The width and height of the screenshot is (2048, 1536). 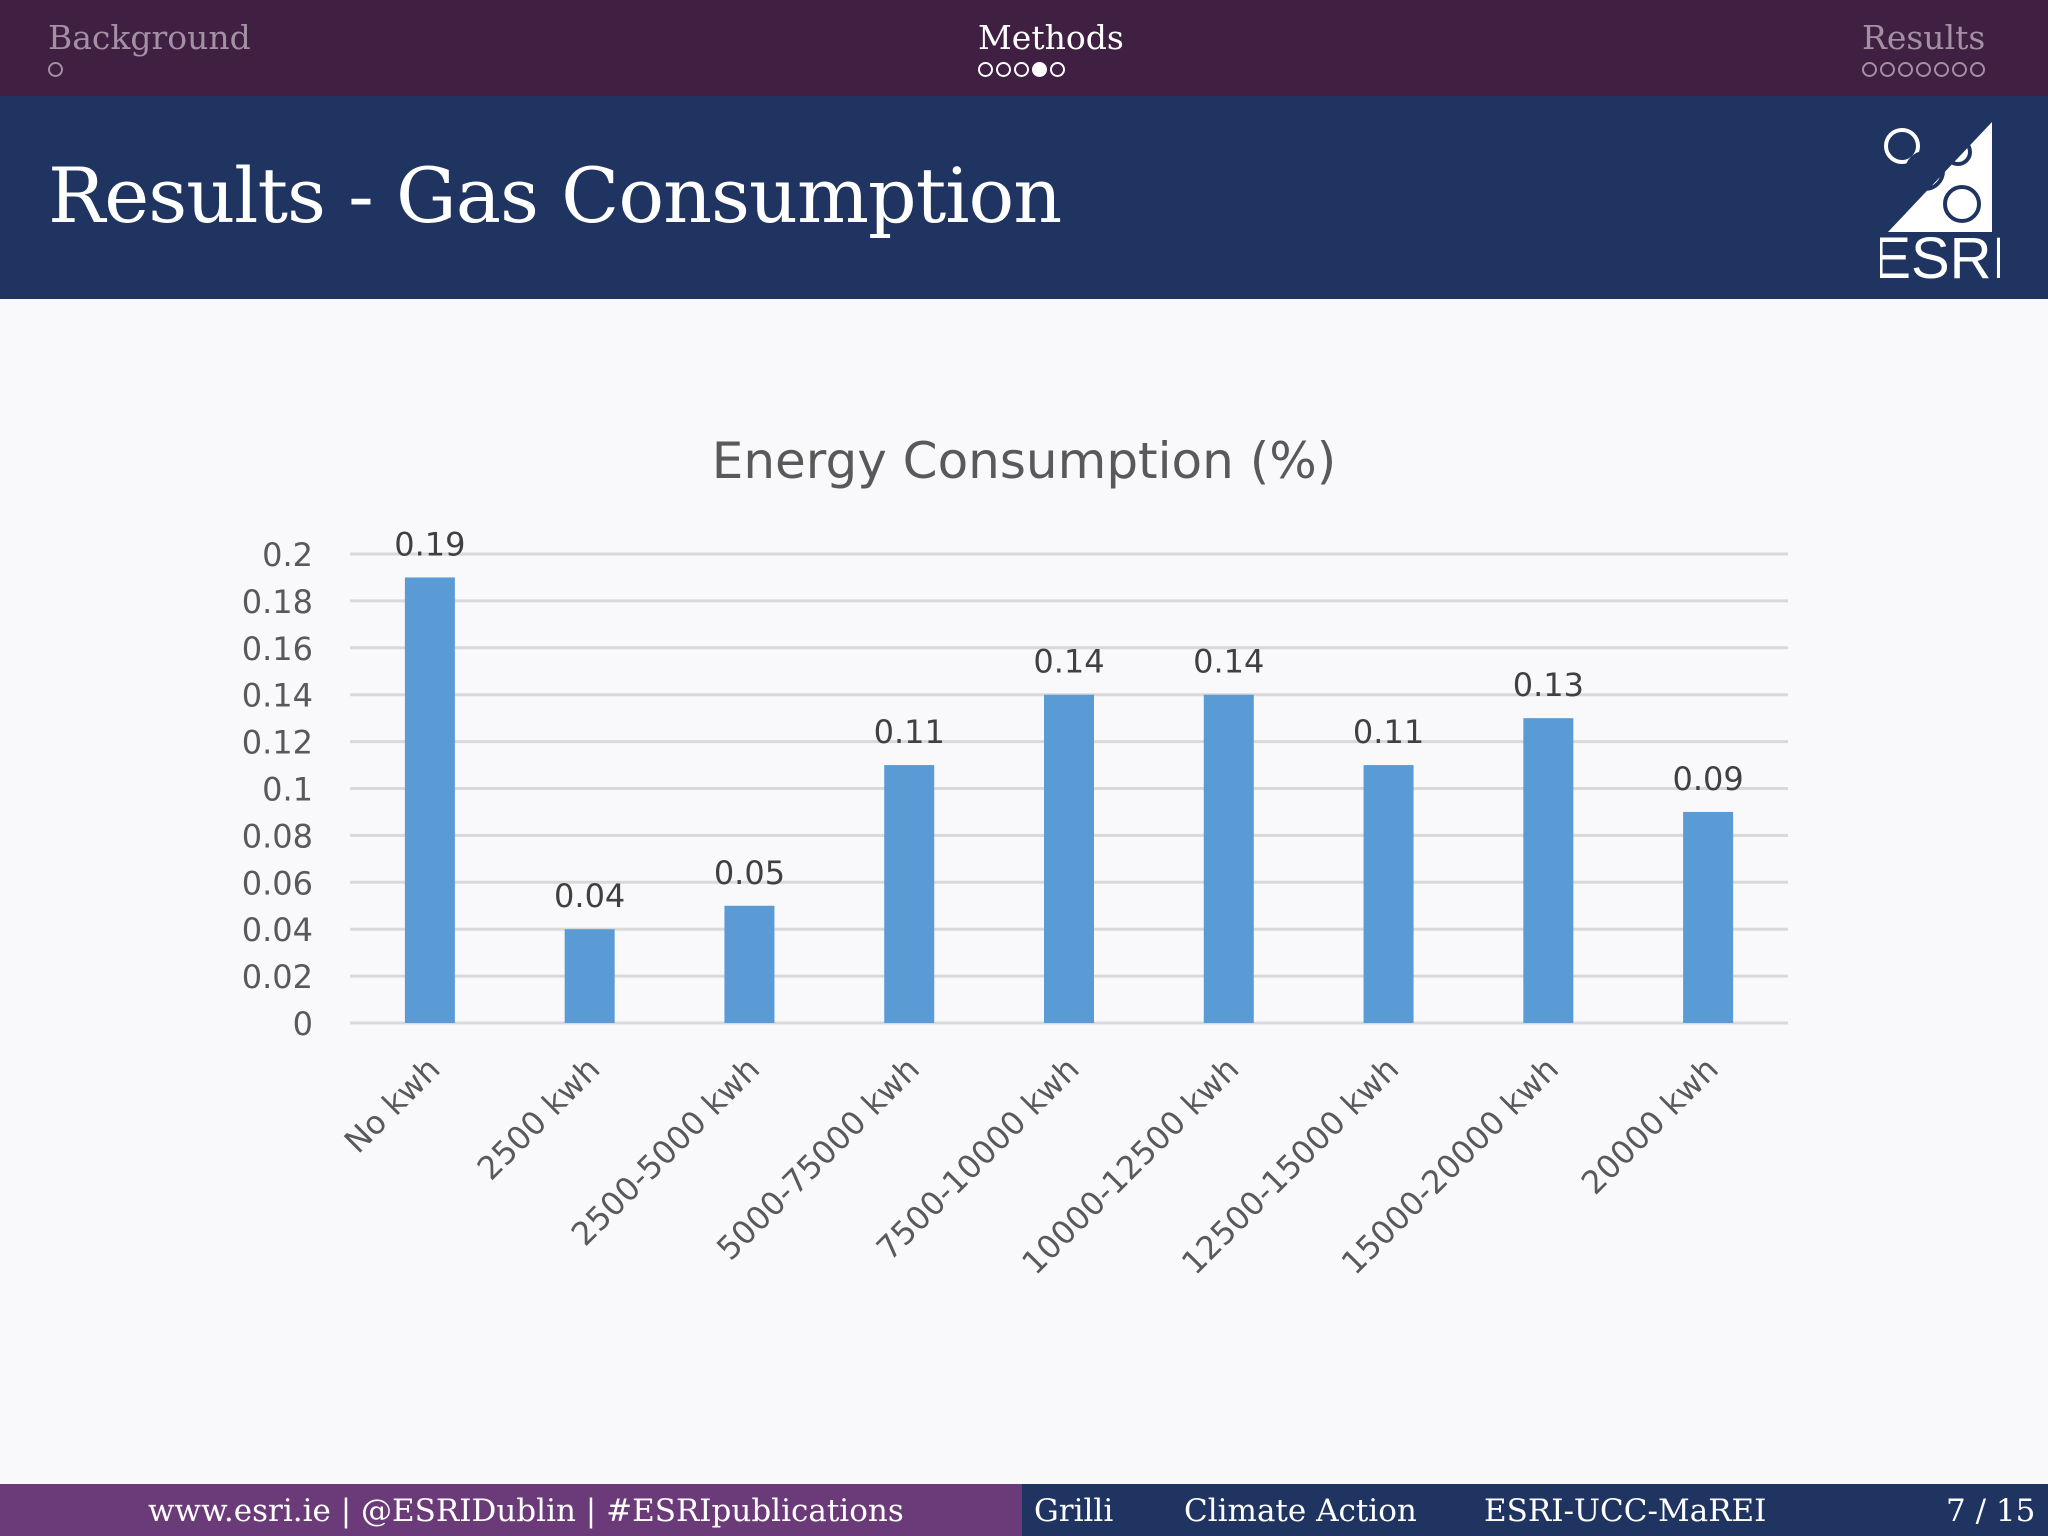 I want to click on y-tick-label: 0.1, so click(x=287, y=790).